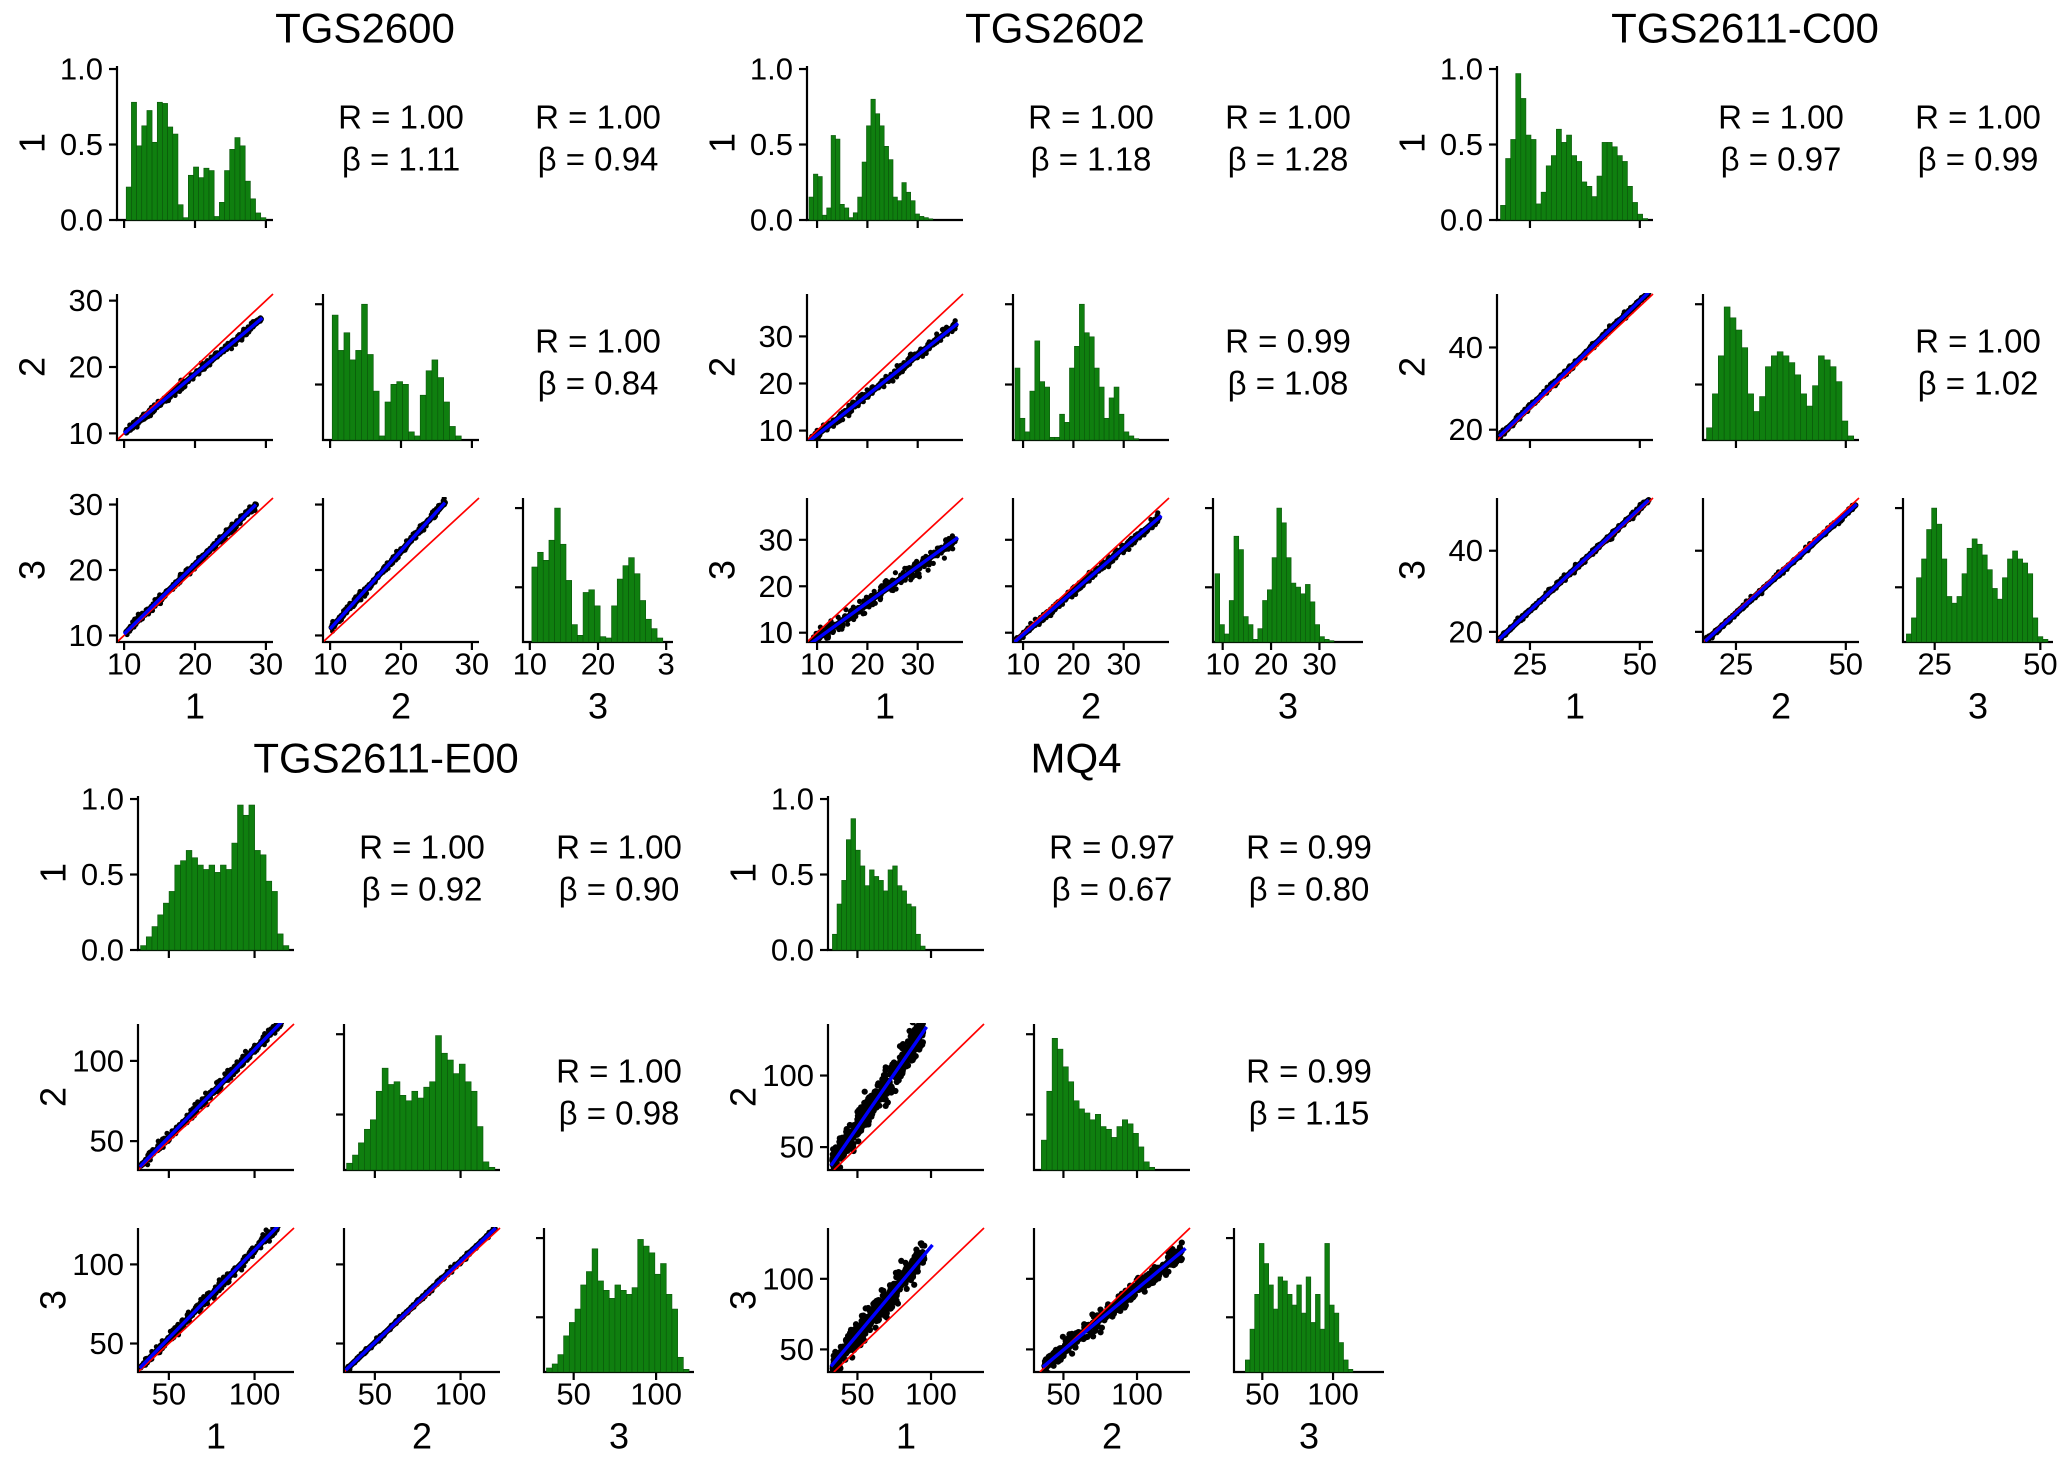  Describe the element at coordinates (1091, 706) in the screenshot. I see `x-axis-label: 2` at that location.